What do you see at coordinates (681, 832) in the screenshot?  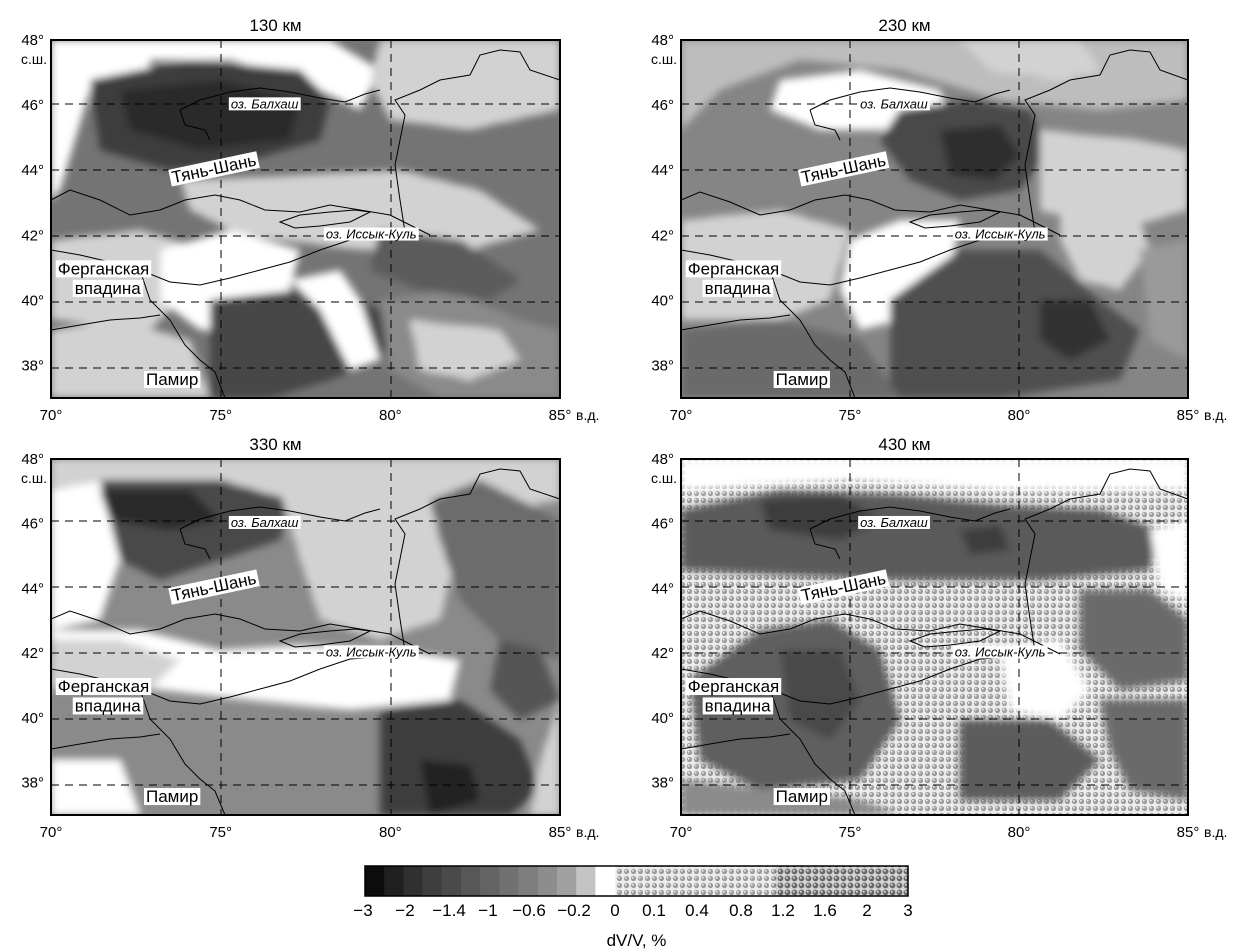 I see `lon-tick-70-p430: 70°` at bounding box center [681, 832].